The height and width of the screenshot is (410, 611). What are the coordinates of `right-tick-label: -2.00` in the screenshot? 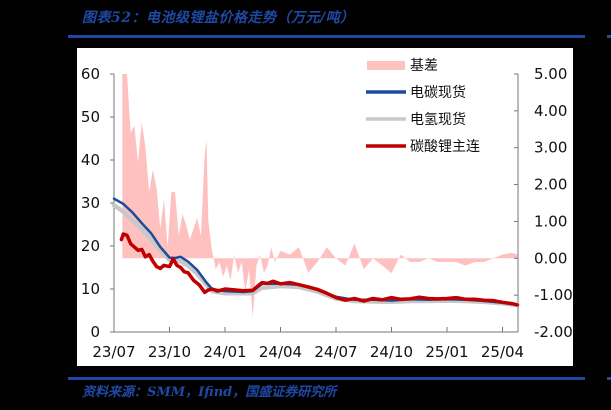 It's located at (553, 332).